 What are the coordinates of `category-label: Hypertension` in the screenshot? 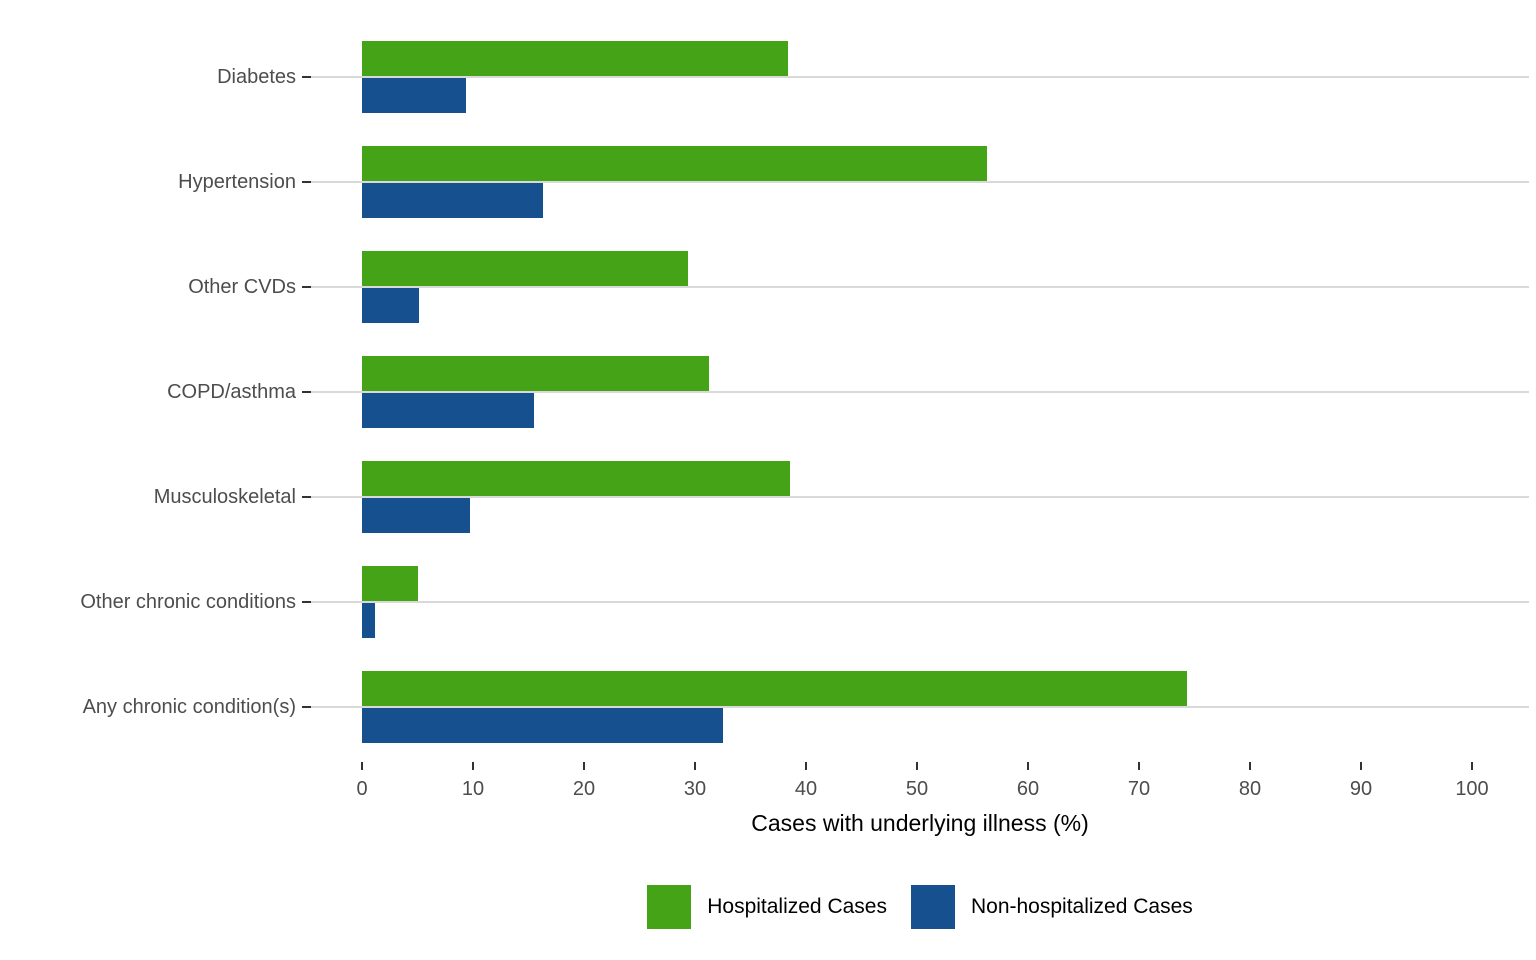 It's located at (237, 182).